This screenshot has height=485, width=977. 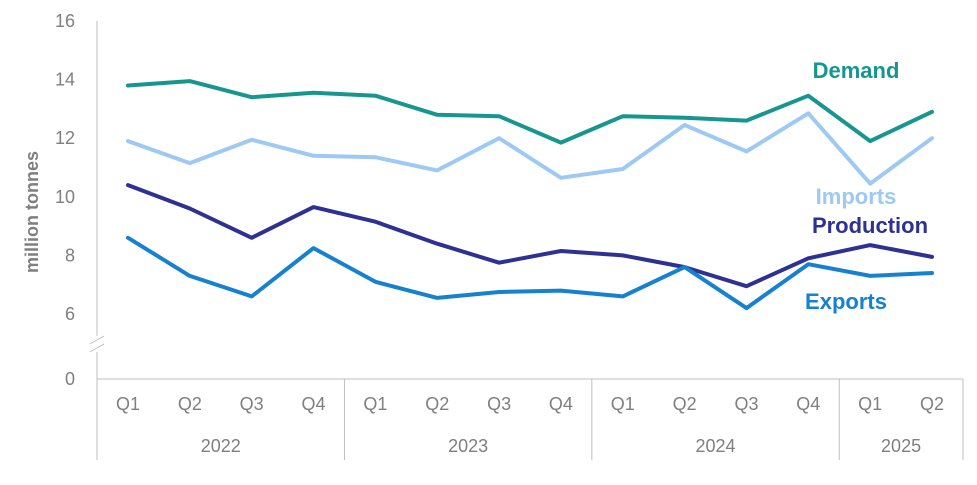 What do you see at coordinates (221, 446) in the screenshot?
I see `year-label: 2022` at bounding box center [221, 446].